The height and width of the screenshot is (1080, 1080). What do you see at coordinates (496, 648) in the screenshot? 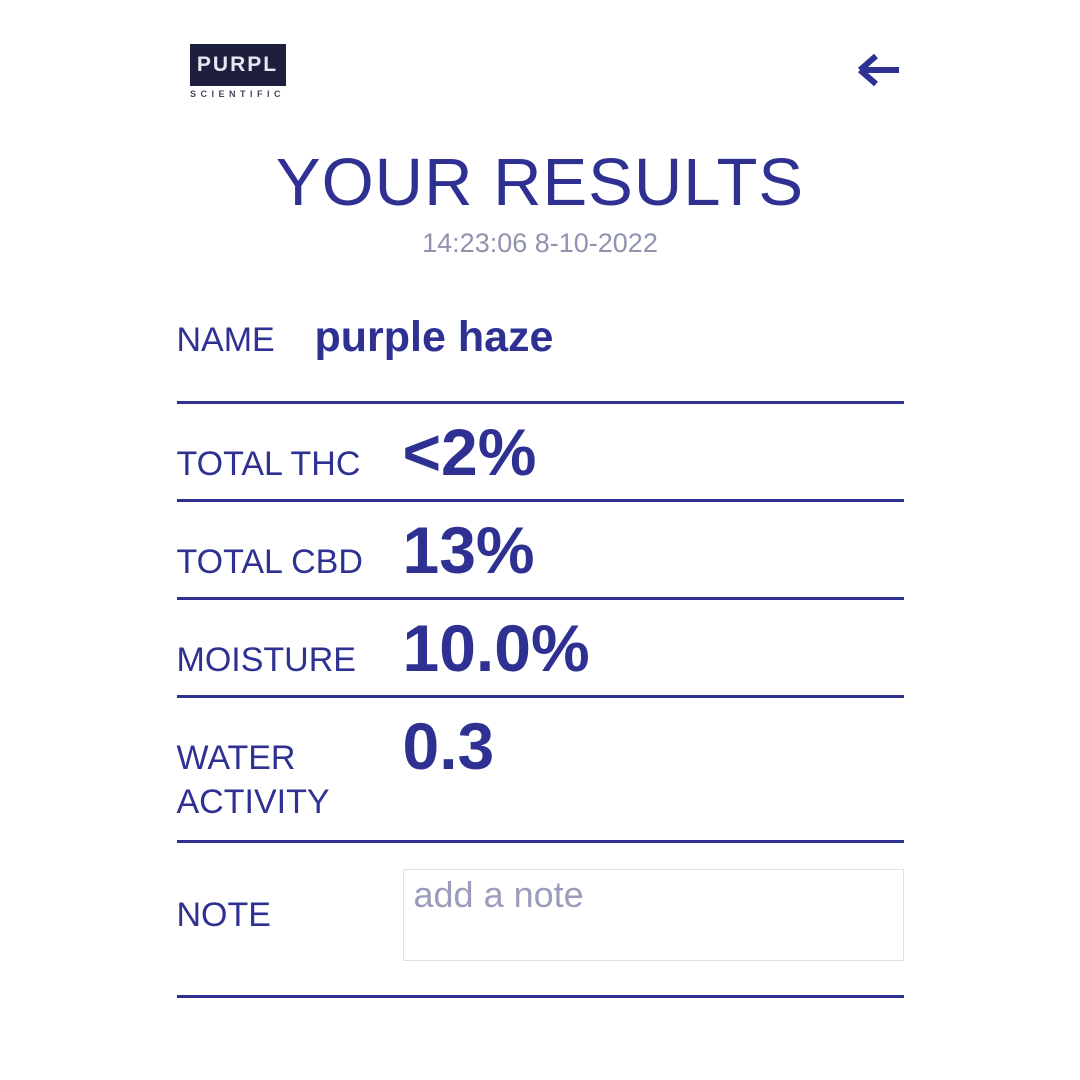
I see `moisture-value: 10.0%` at bounding box center [496, 648].